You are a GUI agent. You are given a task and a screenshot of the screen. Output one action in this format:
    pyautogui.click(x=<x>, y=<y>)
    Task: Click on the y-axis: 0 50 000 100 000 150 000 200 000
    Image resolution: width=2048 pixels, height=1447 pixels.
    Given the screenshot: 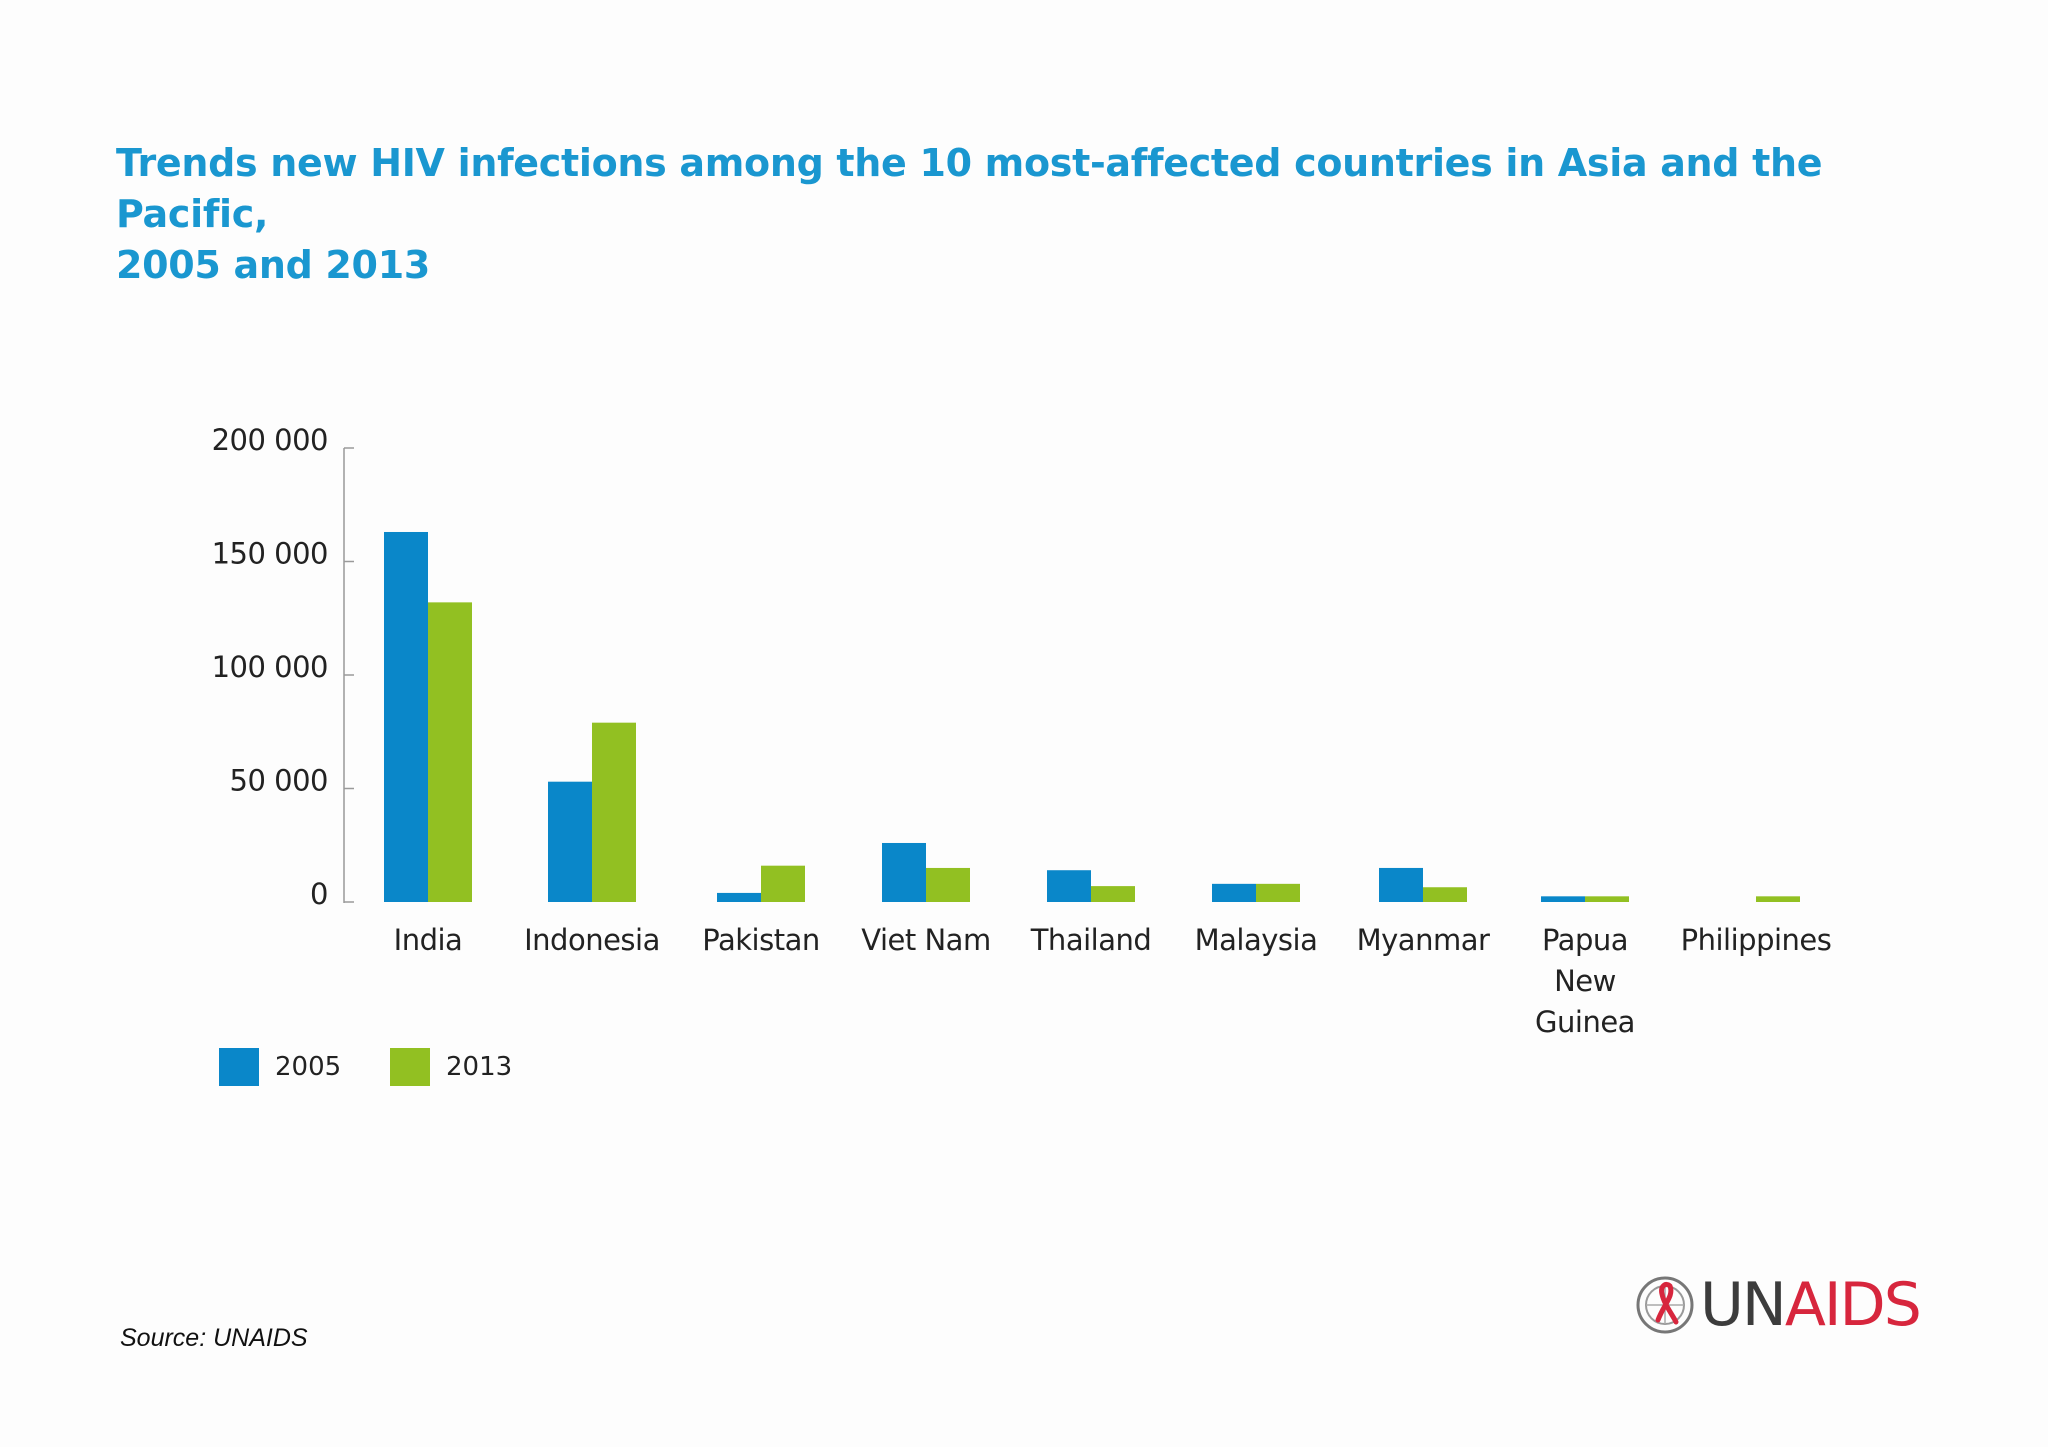 What is the action you would take?
    pyautogui.click(x=283, y=667)
    